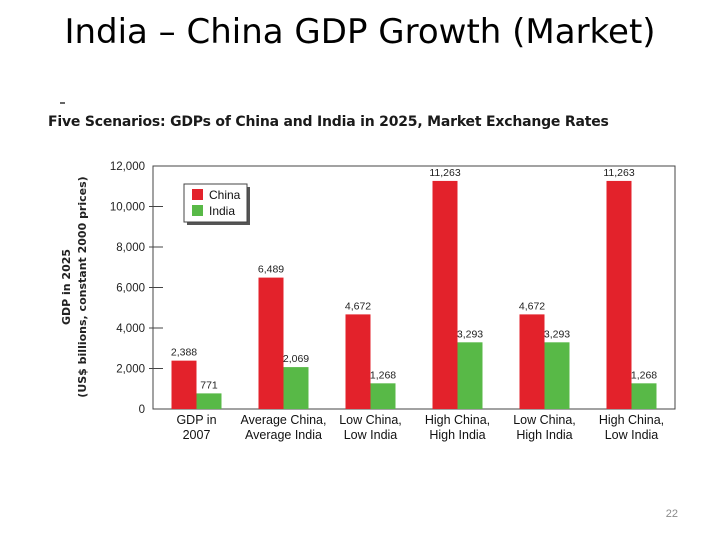 Image resolution: width=720 pixels, height=540 pixels. I want to click on x-category-label: Average China,, so click(284, 420).